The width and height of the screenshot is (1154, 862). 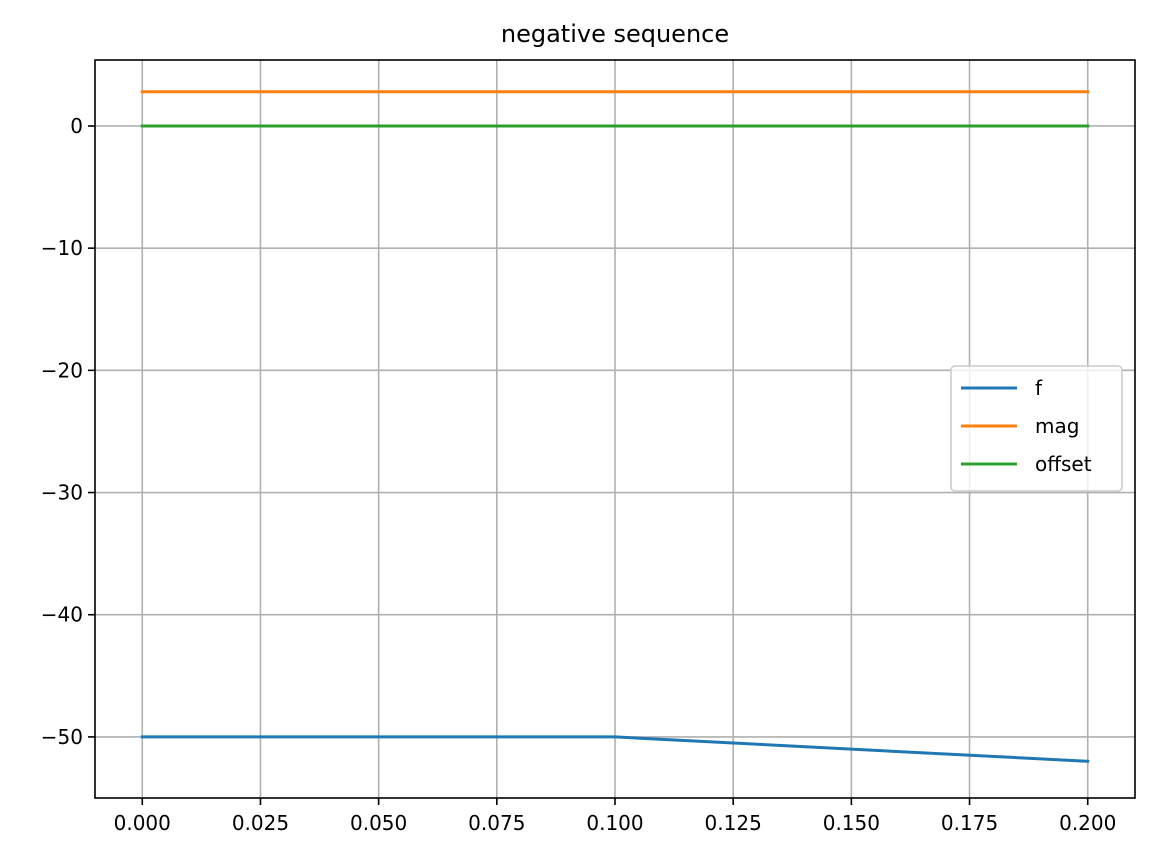 What do you see at coordinates (62, 493) in the screenshot?
I see `y-tick-label: −30` at bounding box center [62, 493].